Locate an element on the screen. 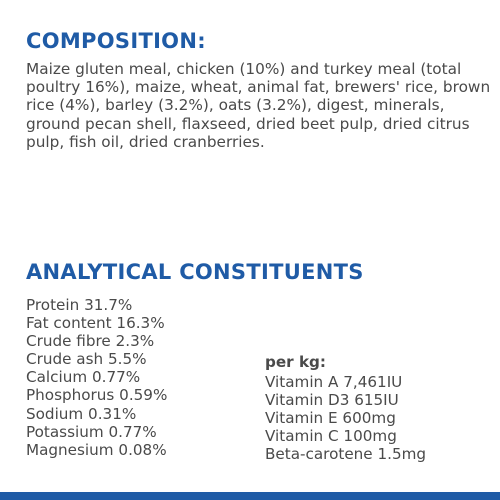 This screenshot has height=500, width=500. constituent-item: Sodium 0.31% is located at coordinates (81, 413).